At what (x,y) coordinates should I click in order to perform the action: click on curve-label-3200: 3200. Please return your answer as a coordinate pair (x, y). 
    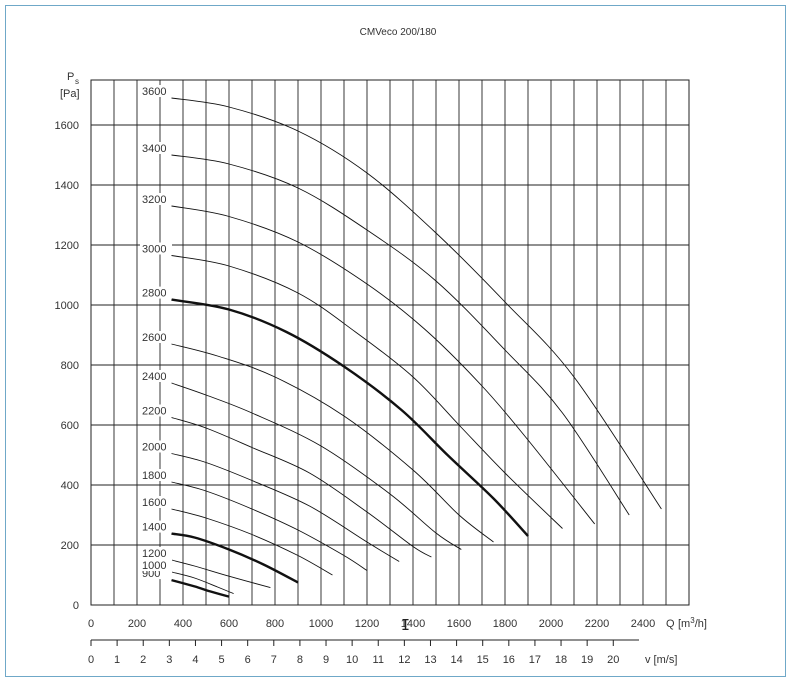
    Looking at the image, I should click on (154, 200).